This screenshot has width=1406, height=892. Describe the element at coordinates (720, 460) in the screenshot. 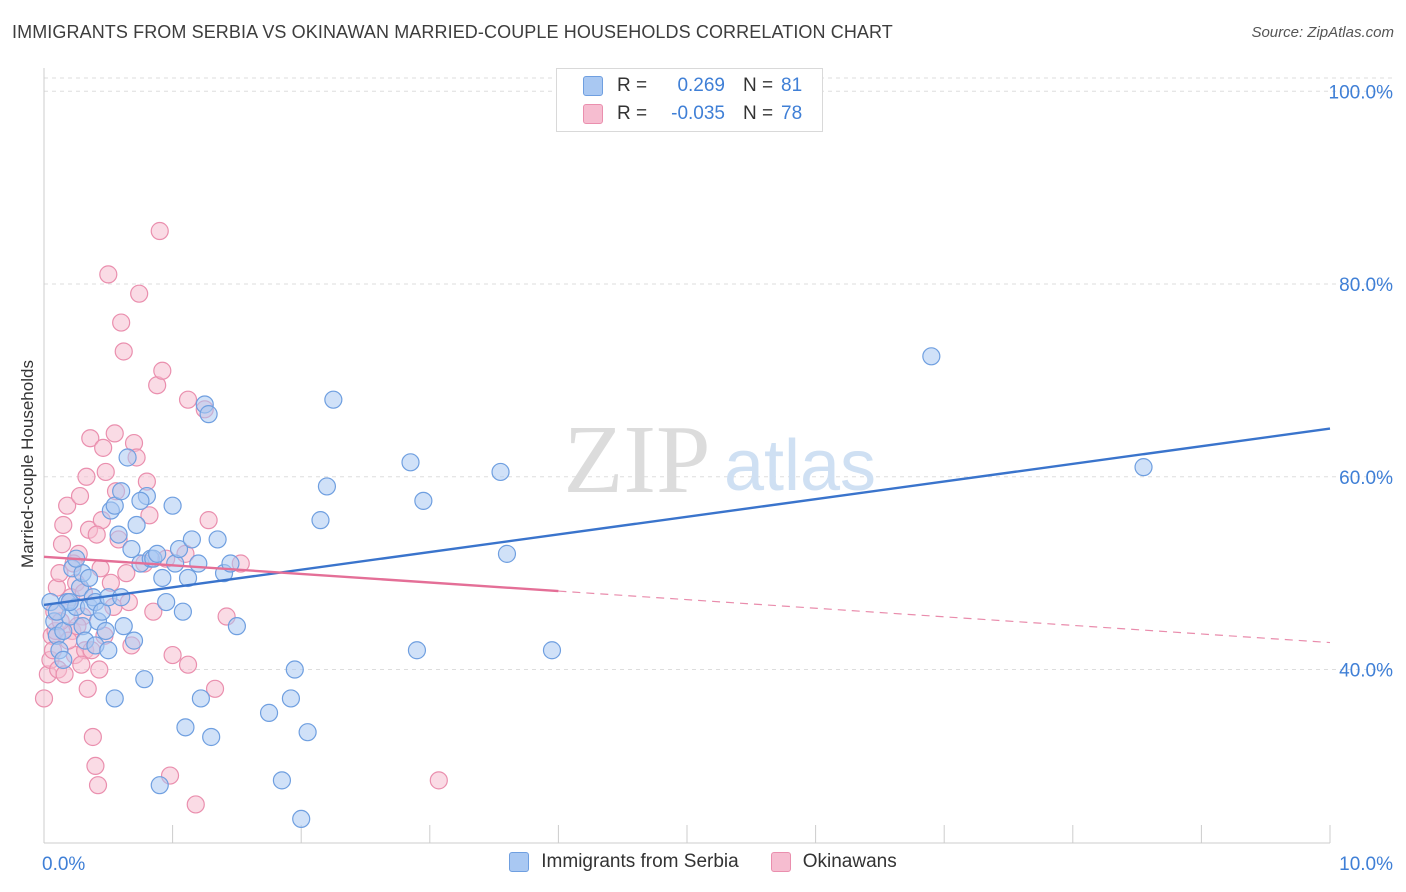

I see `watermark: ZIP atlas` at that location.